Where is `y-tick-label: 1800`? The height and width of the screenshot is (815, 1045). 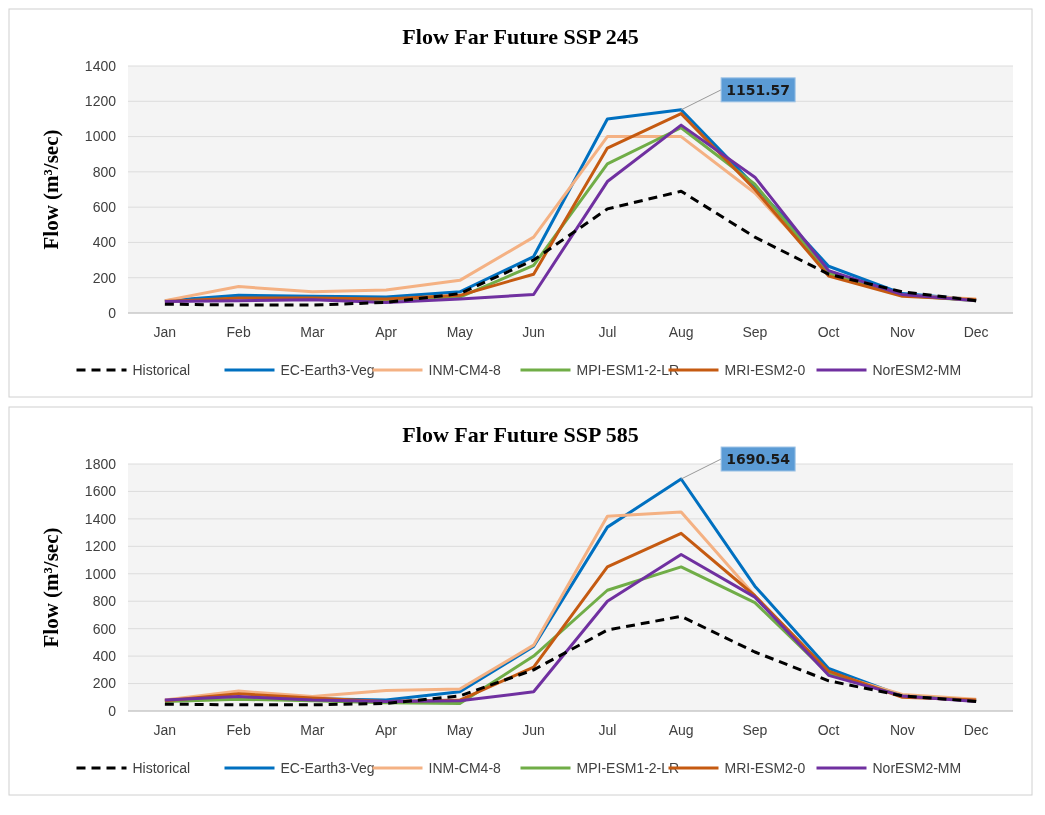 y-tick-label: 1800 is located at coordinates (100, 463).